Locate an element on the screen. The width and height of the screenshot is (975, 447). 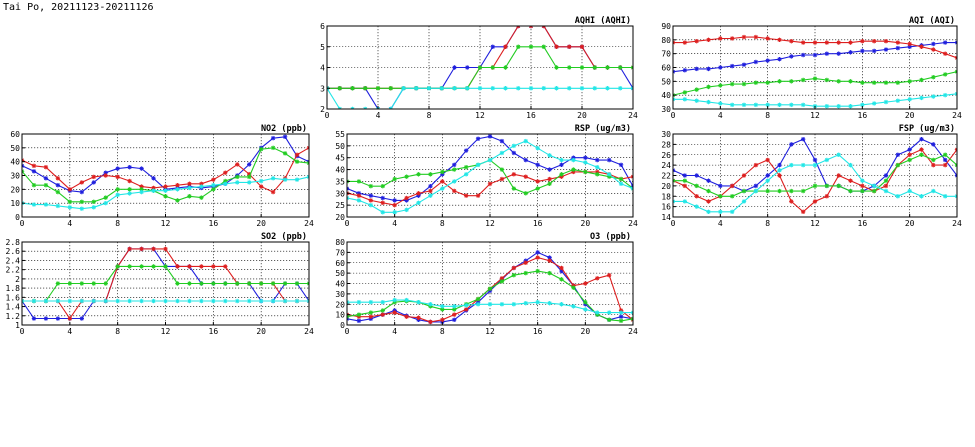
x-tick-label: 4 is located at coordinates (720, 223).